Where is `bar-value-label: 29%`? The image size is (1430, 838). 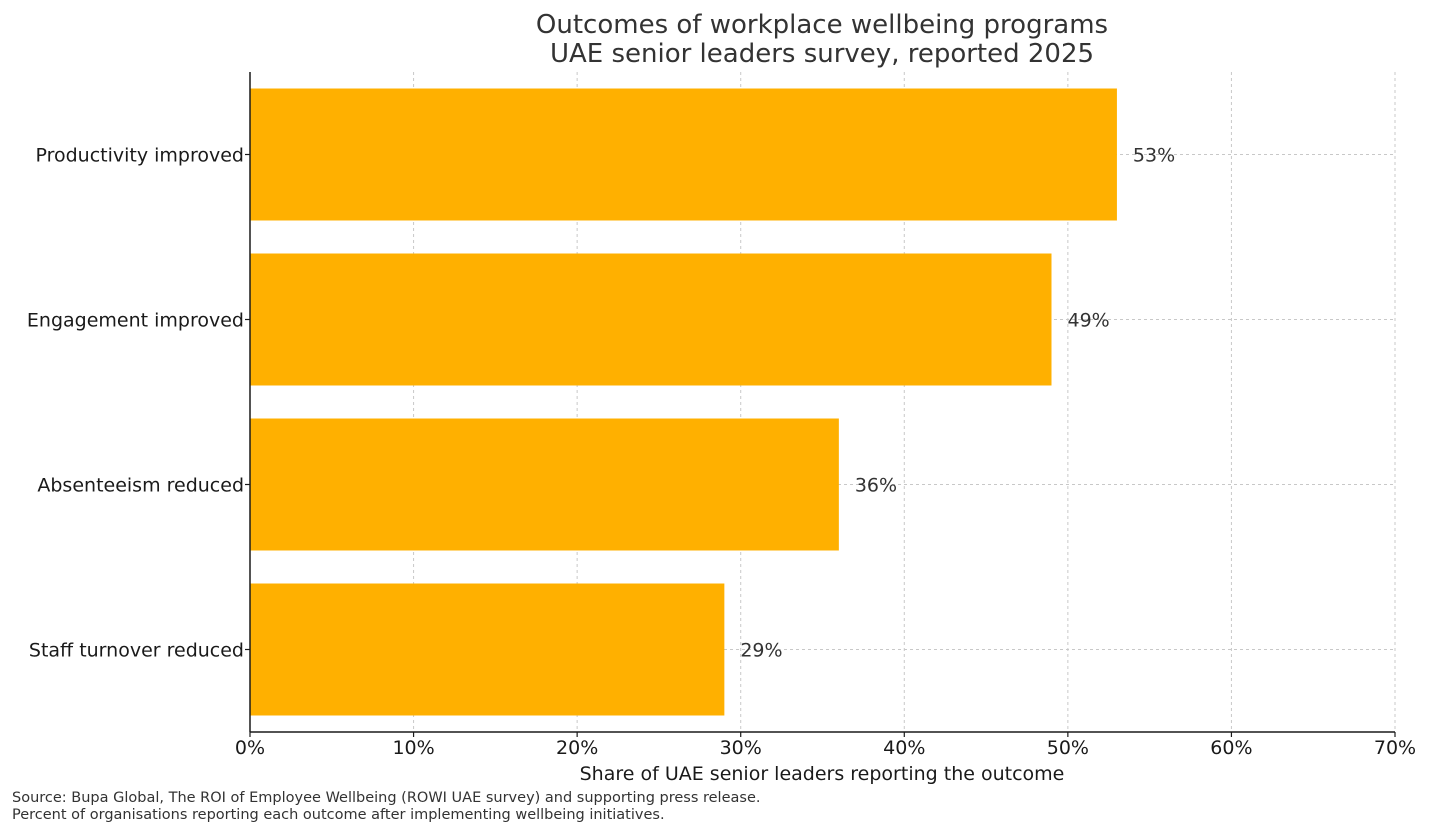 bar-value-label: 29% is located at coordinates (761, 651).